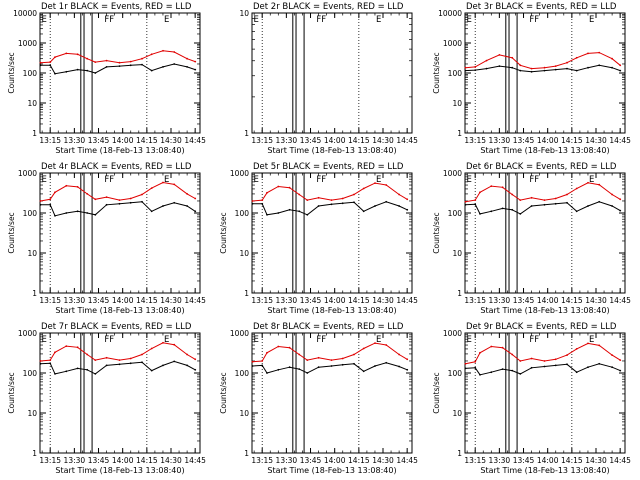 This screenshot has width=640, height=480. Describe the element at coordinates (541, 7) in the screenshot. I see `panel-title: Det 3r BLACK = Events, RED = LLD` at that location.